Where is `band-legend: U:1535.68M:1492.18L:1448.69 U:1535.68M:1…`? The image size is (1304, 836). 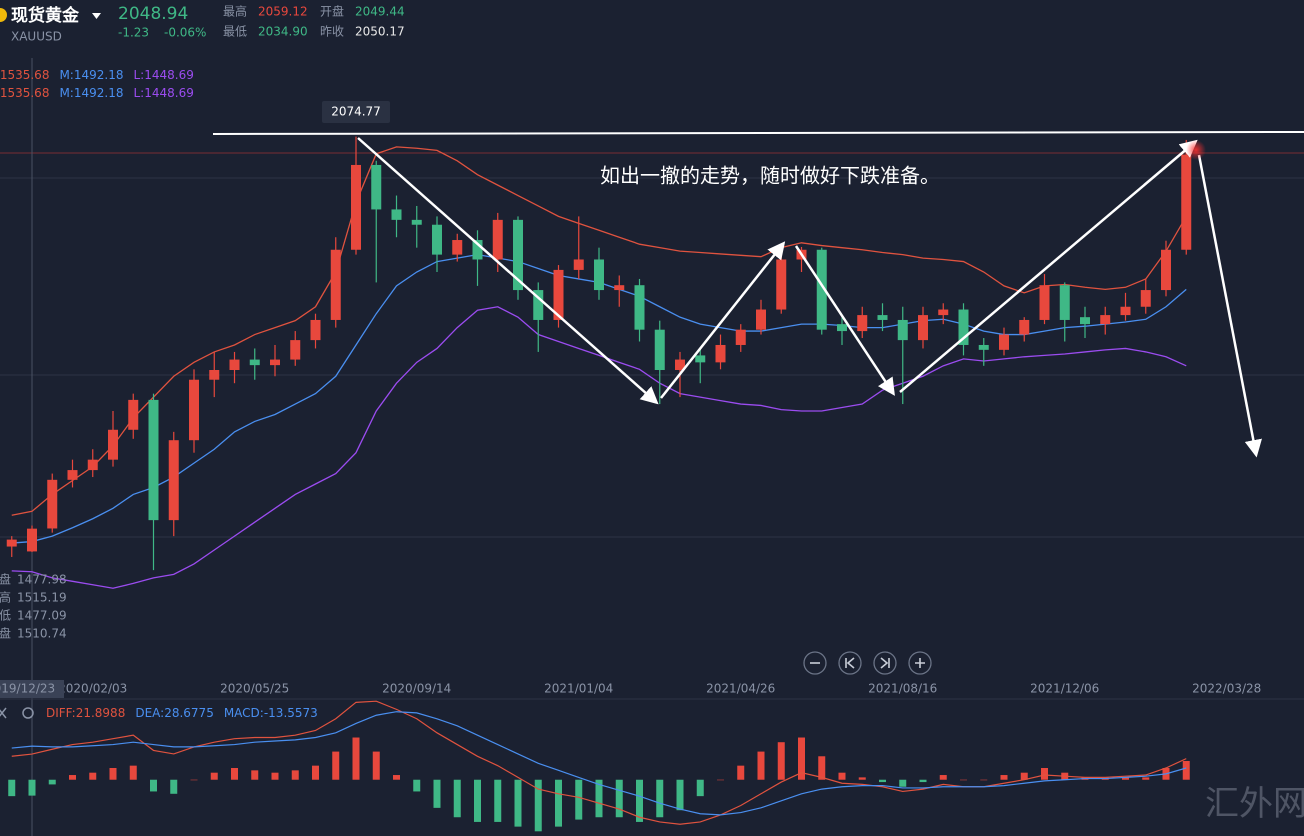
band-legend: U:1535.68M:1492.18L:1448.69 U:1535.68M:1… is located at coordinates (97, 84).